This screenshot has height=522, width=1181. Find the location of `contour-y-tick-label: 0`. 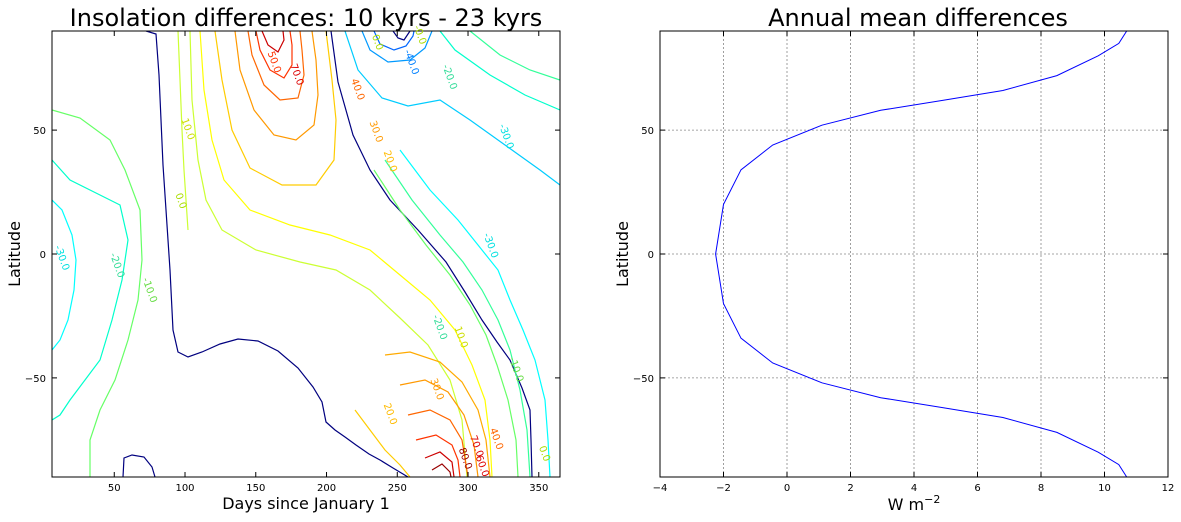

contour-y-tick-label: 0 is located at coordinates (43, 255).